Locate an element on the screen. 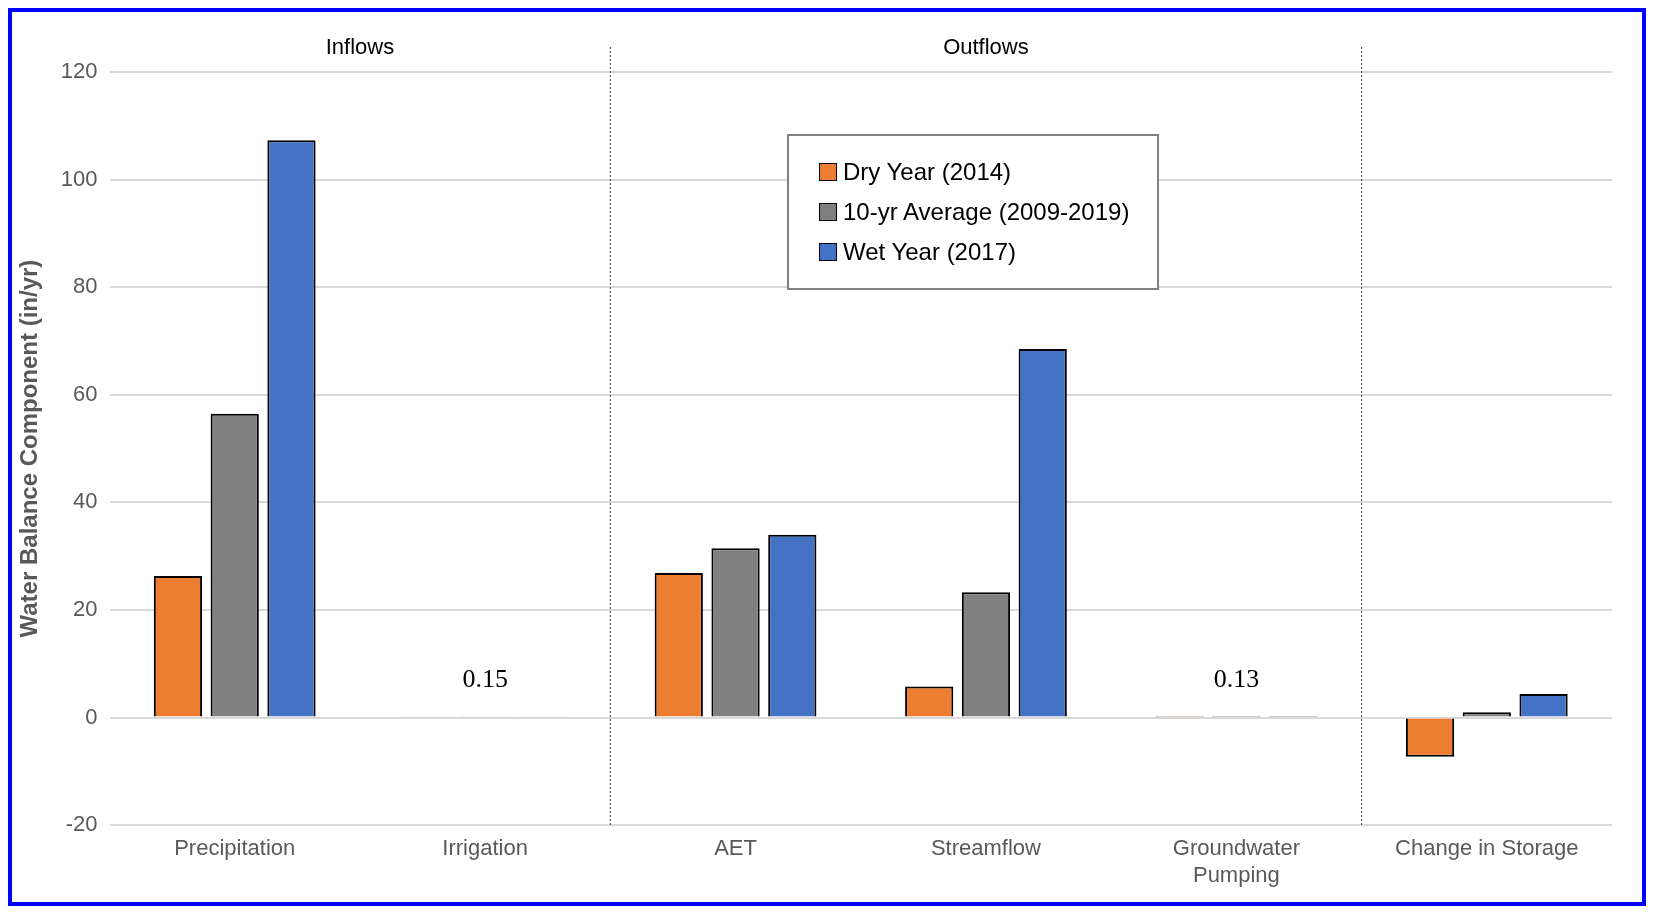  legend-label: Wet Year (2017) is located at coordinates (930, 252).